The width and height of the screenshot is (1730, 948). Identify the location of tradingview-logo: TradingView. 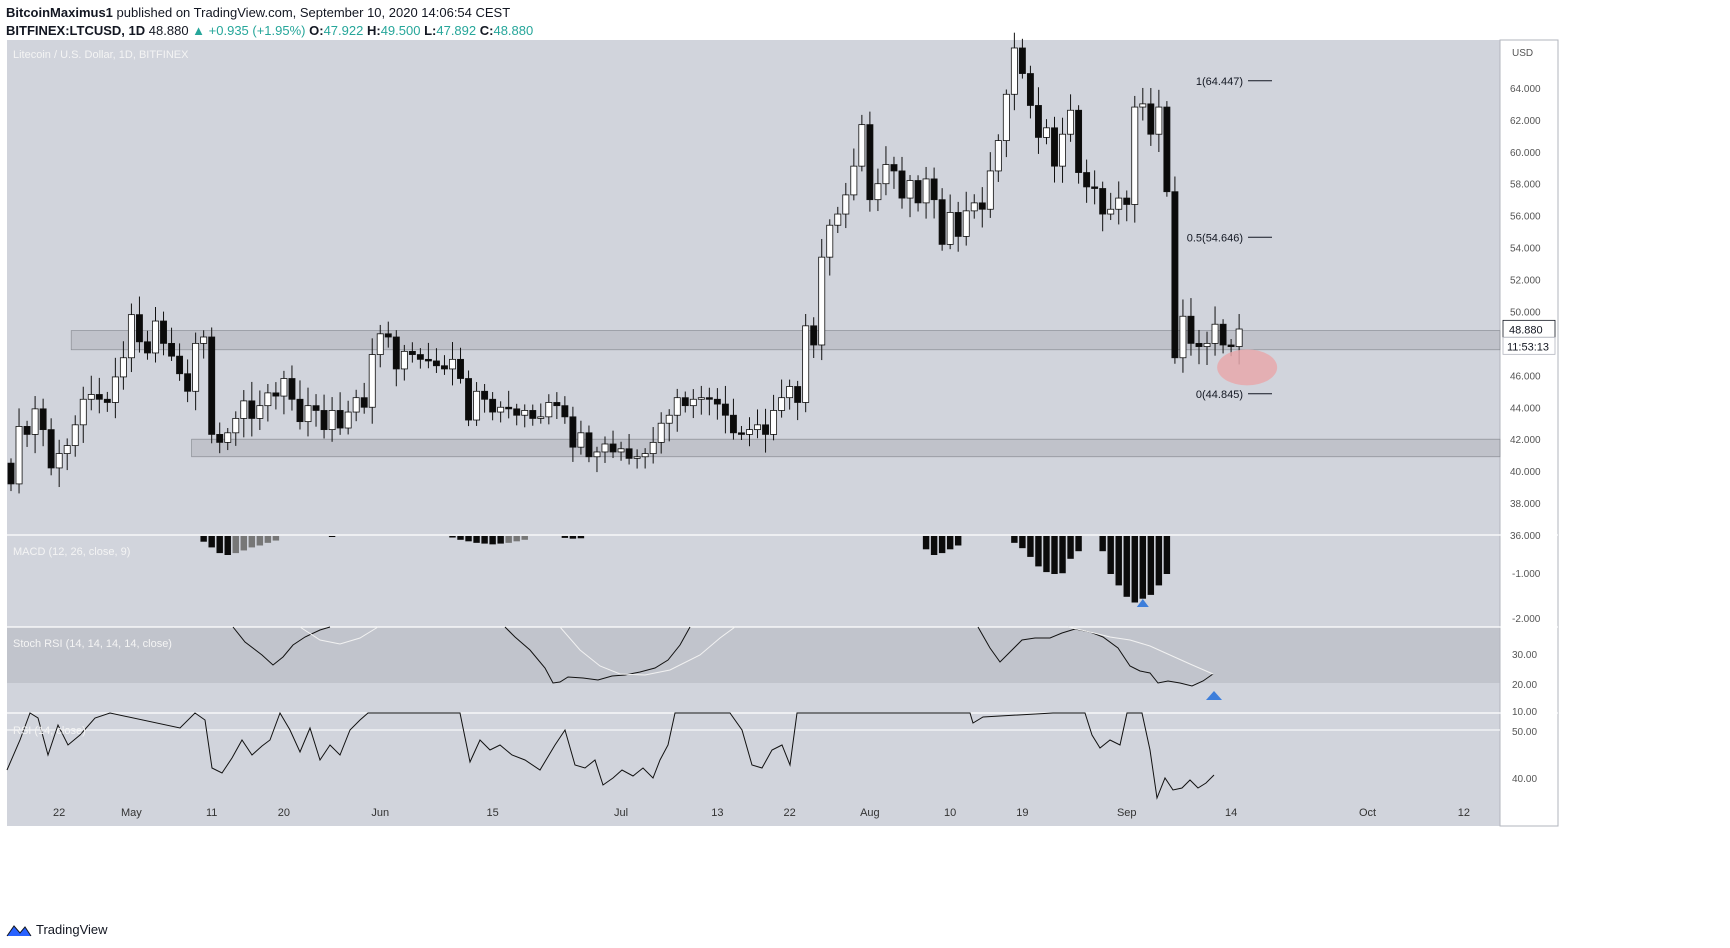
(57, 929).